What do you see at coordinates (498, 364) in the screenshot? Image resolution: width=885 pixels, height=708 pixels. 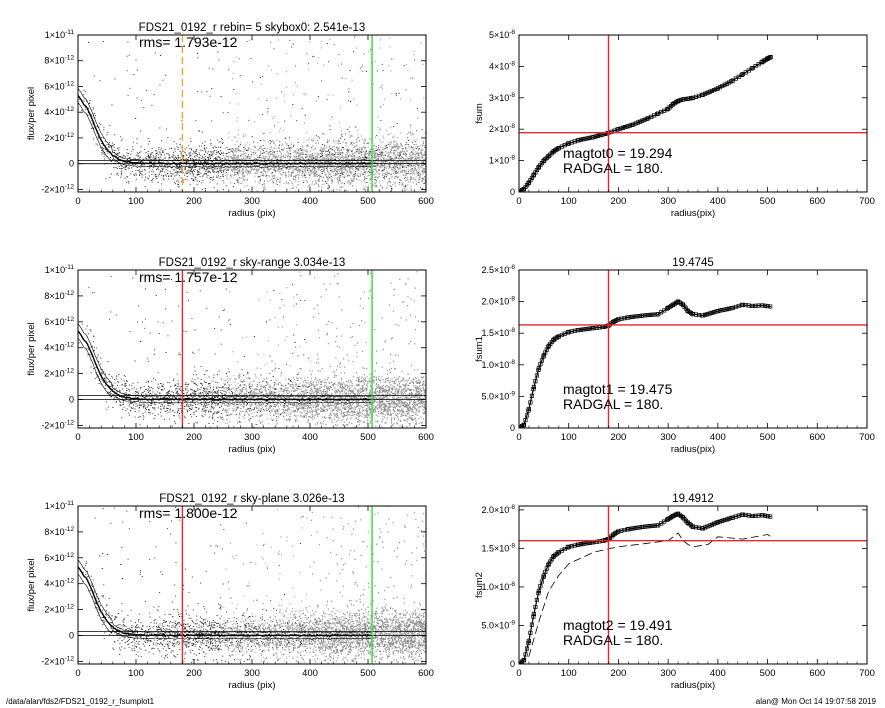 I see `y-tick-label: 1.0×10⁻⁸` at bounding box center [498, 364].